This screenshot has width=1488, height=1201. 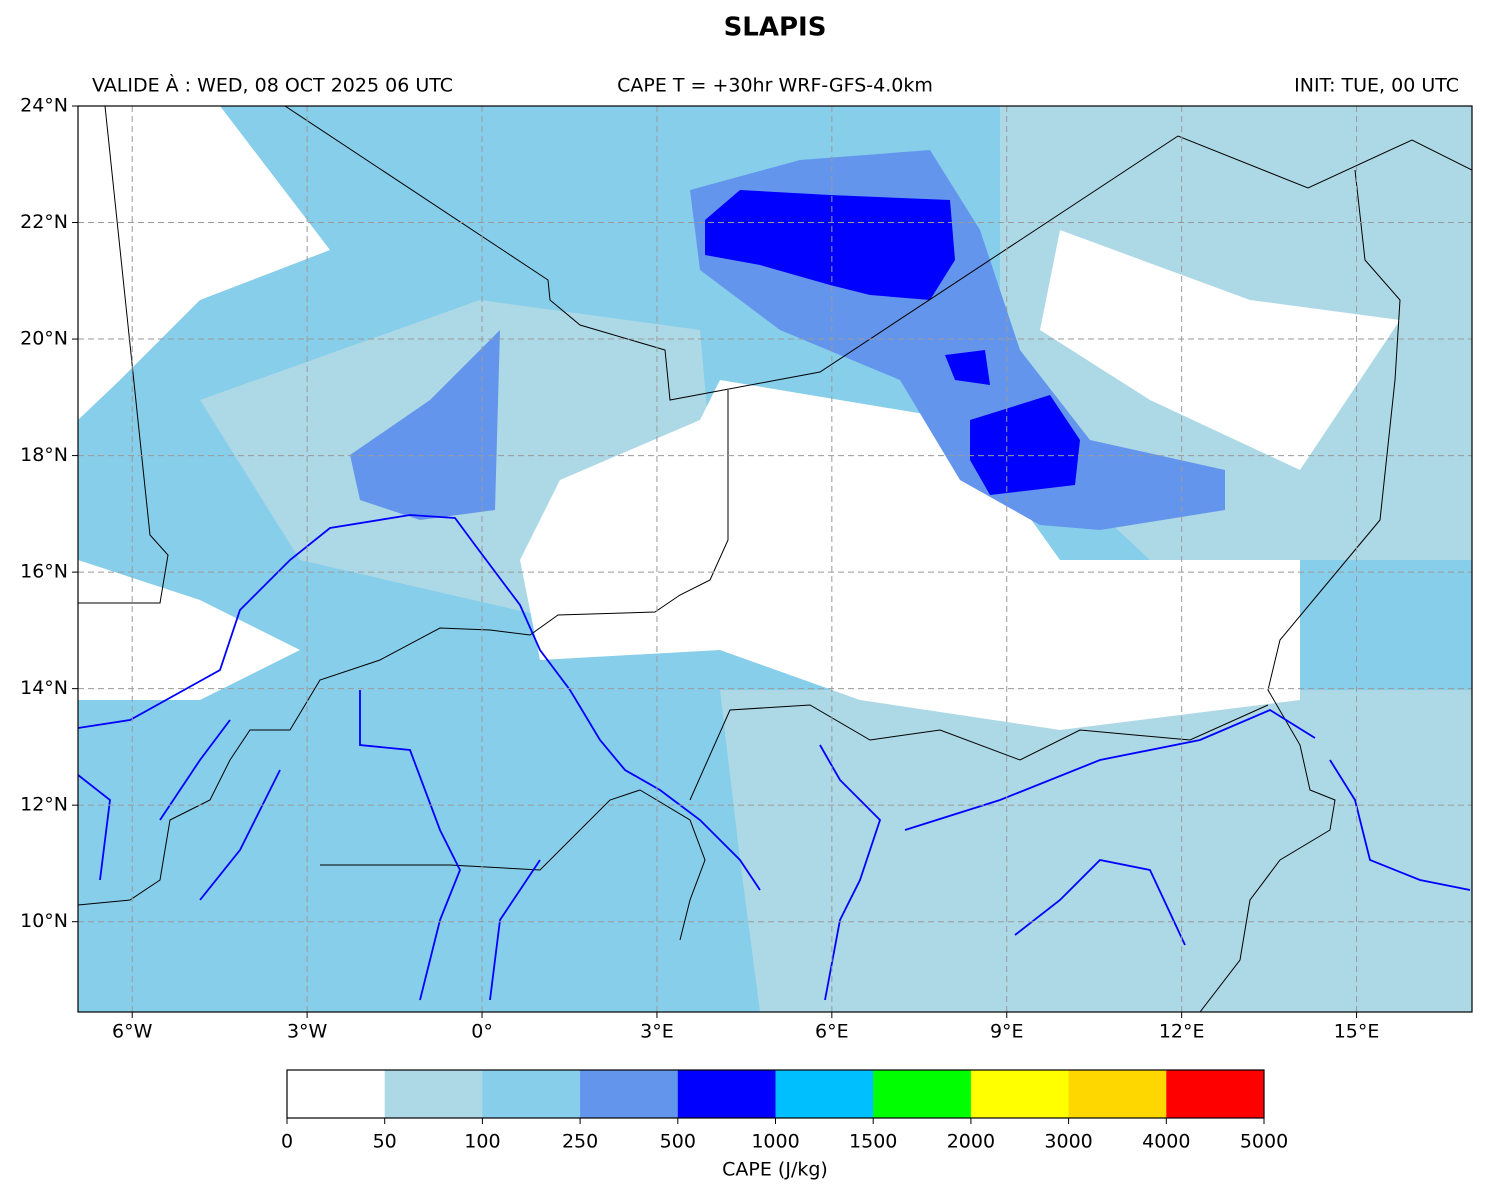 What do you see at coordinates (775, 28) in the screenshot?
I see `title: SLAPIS` at bounding box center [775, 28].